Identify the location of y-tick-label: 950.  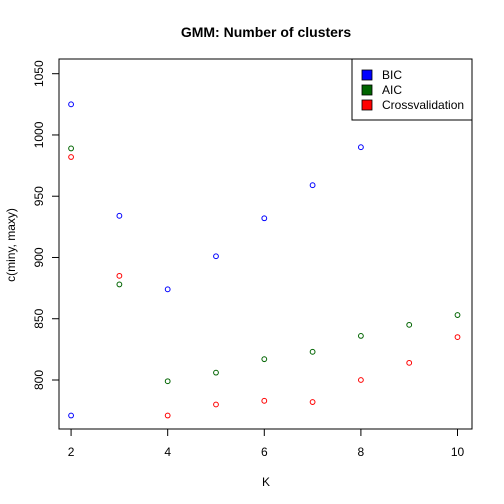
(39, 196).